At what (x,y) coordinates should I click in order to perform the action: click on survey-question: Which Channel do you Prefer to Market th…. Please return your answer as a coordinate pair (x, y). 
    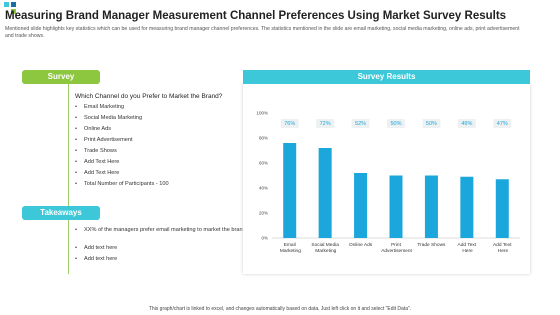
    Looking at the image, I should click on (149, 96).